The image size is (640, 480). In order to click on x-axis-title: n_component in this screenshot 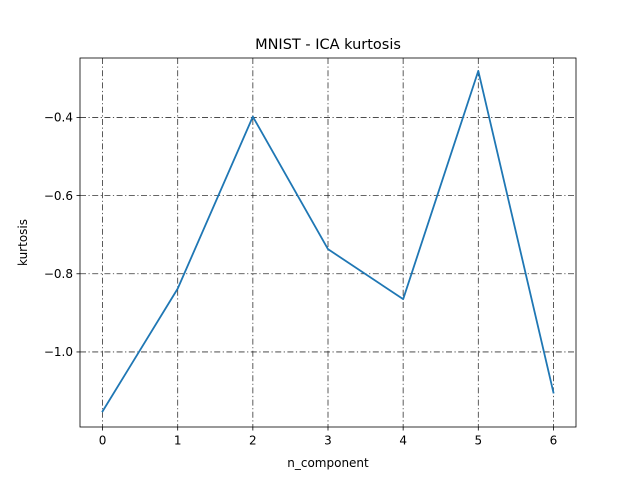, I will do `click(328, 463)`.